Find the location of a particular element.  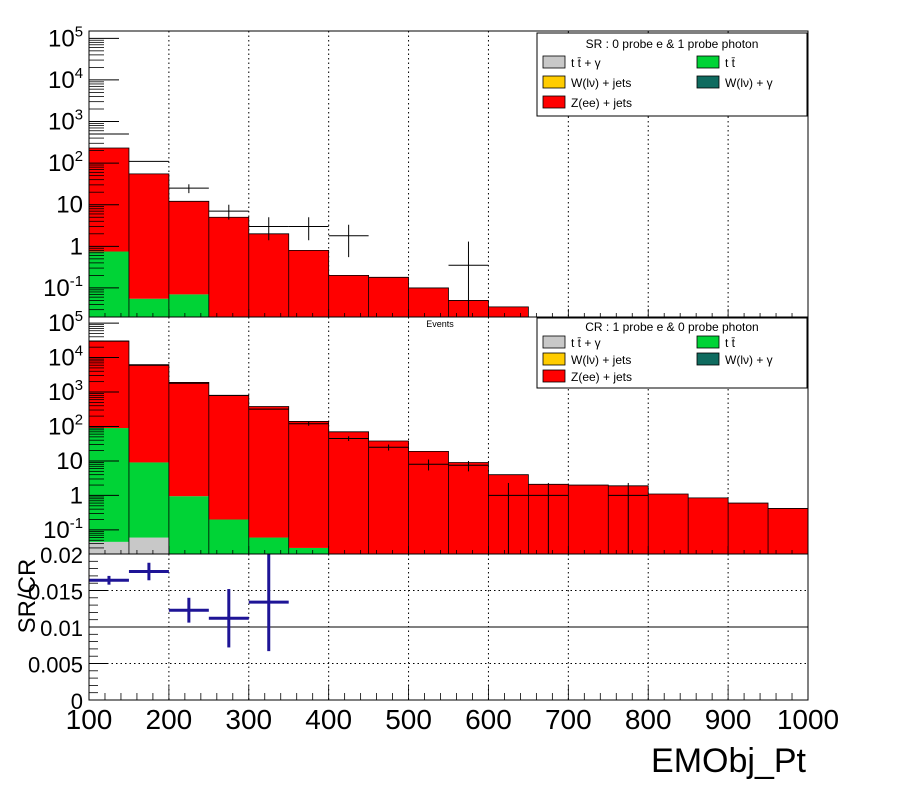

y-axis-label: SR/CR is located at coordinates (27, 596).